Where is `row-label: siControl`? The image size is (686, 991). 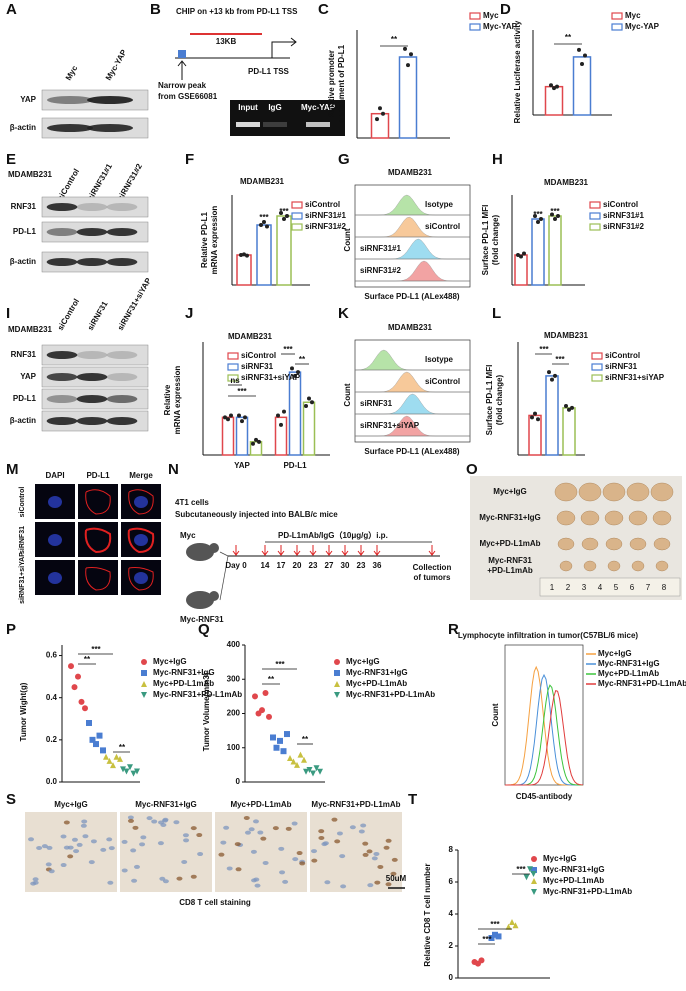 row-label: siControl is located at coordinates (22, 502).